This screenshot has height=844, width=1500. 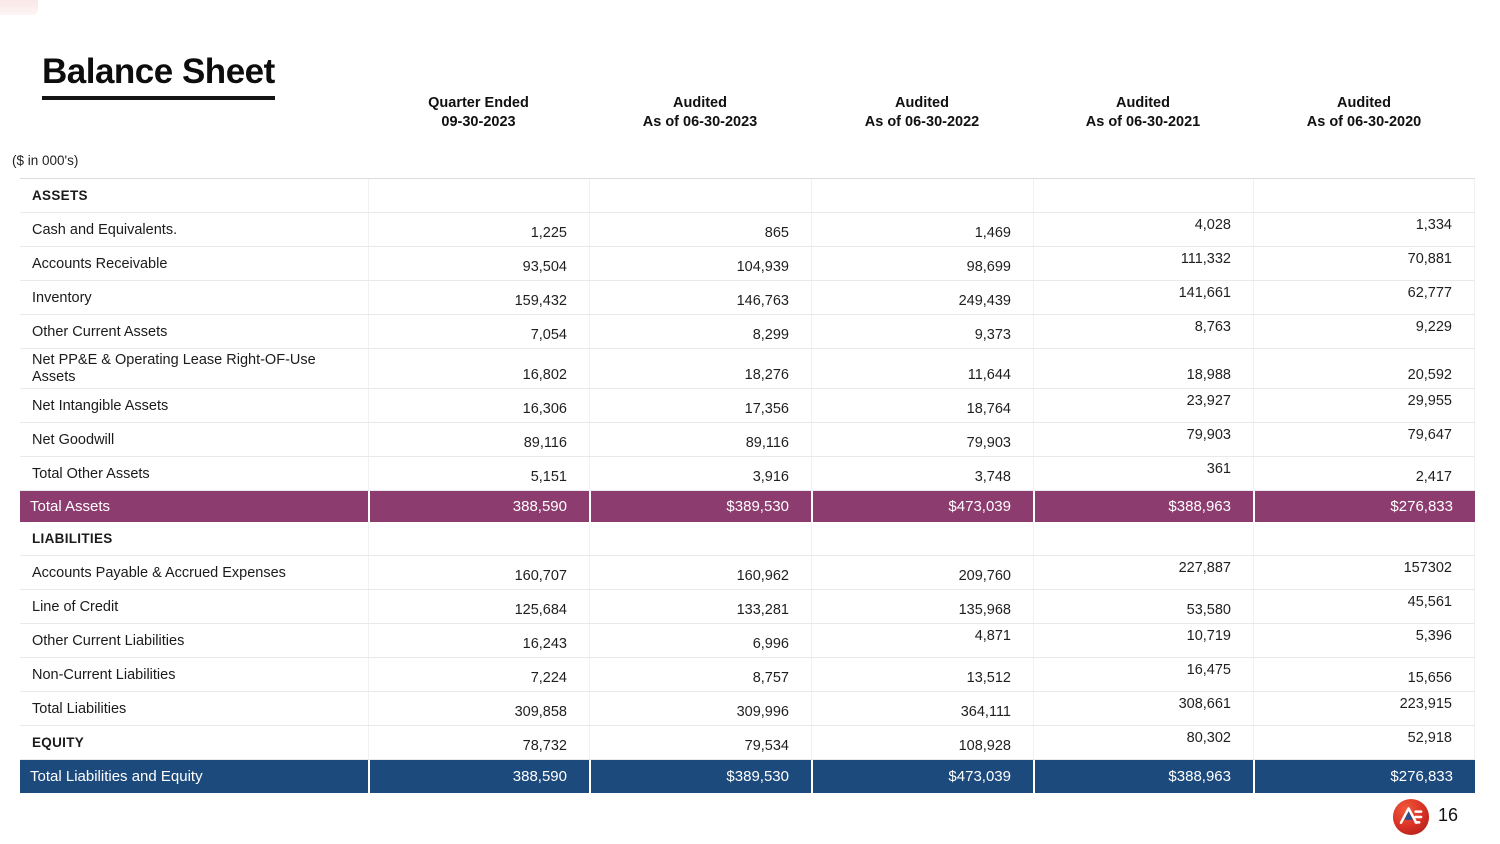 I want to click on cell-value: 16,802, so click(x=478, y=368).